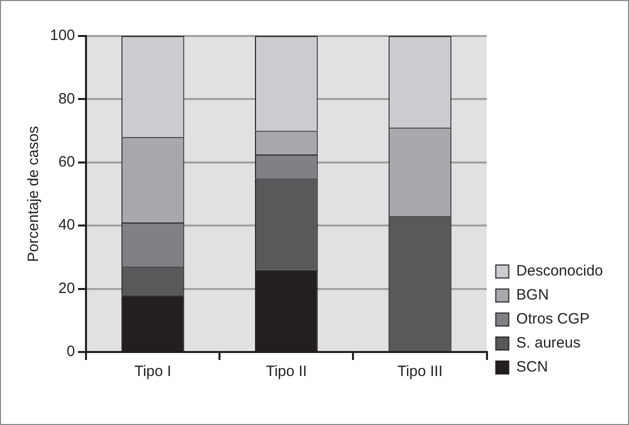 The width and height of the screenshot is (629, 425). What do you see at coordinates (67, 225) in the screenshot?
I see `y-tick-label: 40` at bounding box center [67, 225].